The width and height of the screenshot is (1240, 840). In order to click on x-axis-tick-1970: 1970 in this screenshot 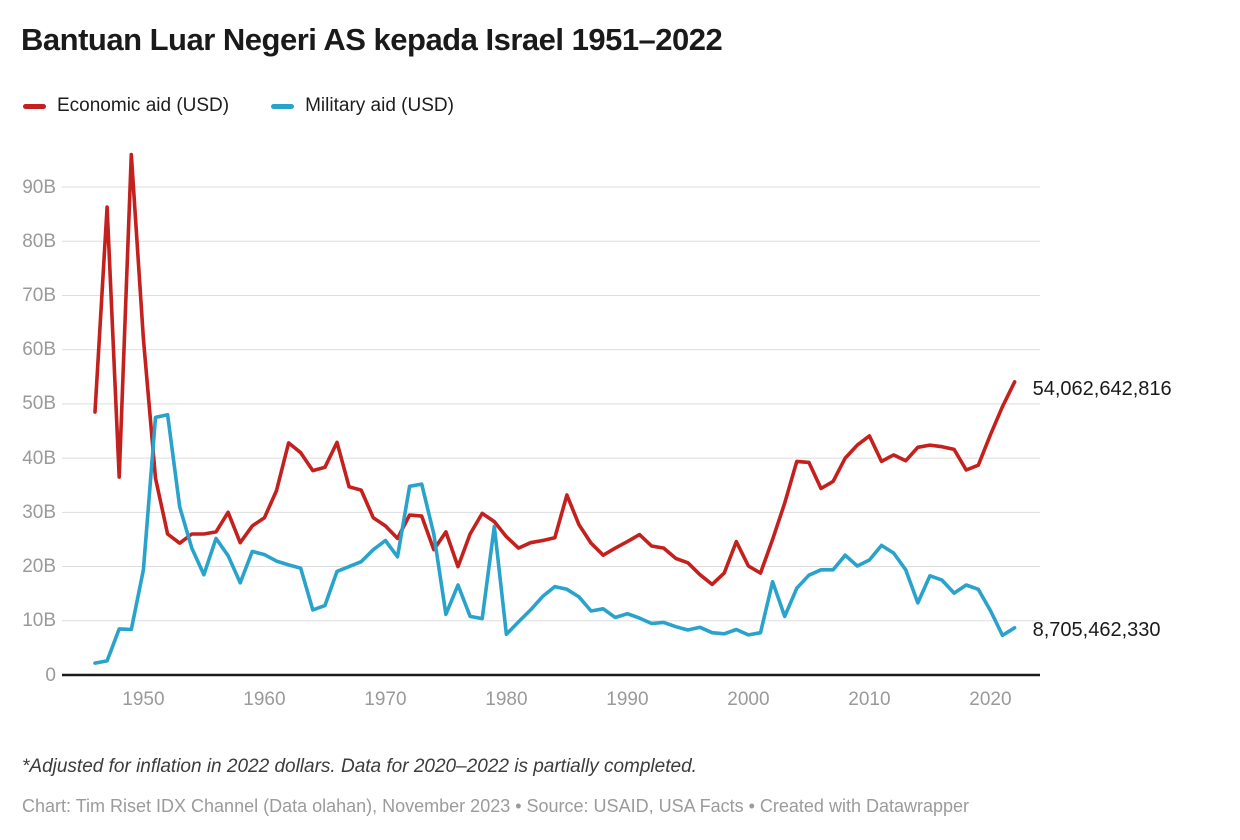, I will do `click(385, 699)`.